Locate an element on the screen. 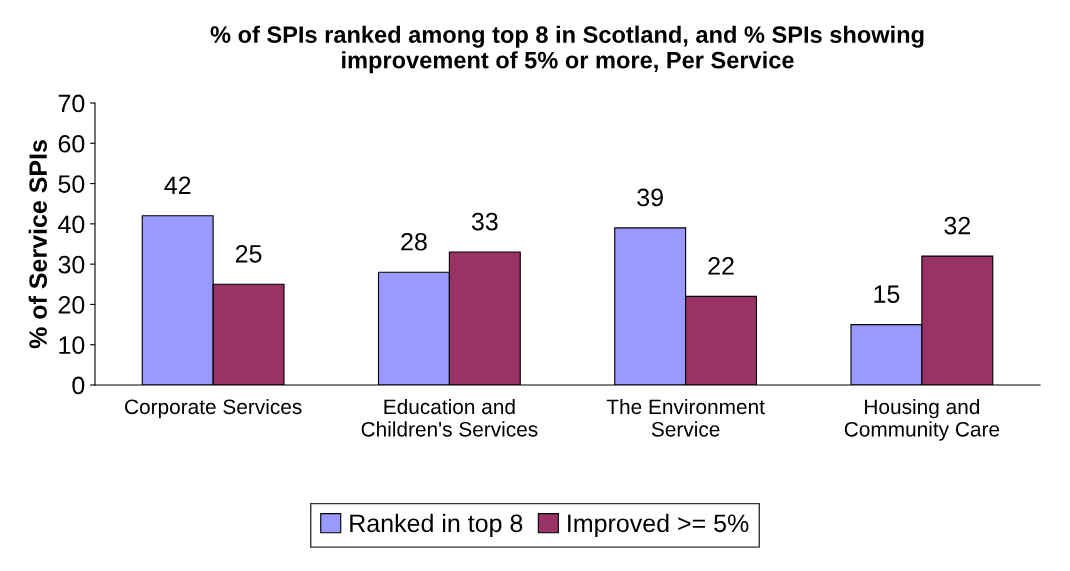  y-tick-label: 0 is located at coordinates (78, 385).